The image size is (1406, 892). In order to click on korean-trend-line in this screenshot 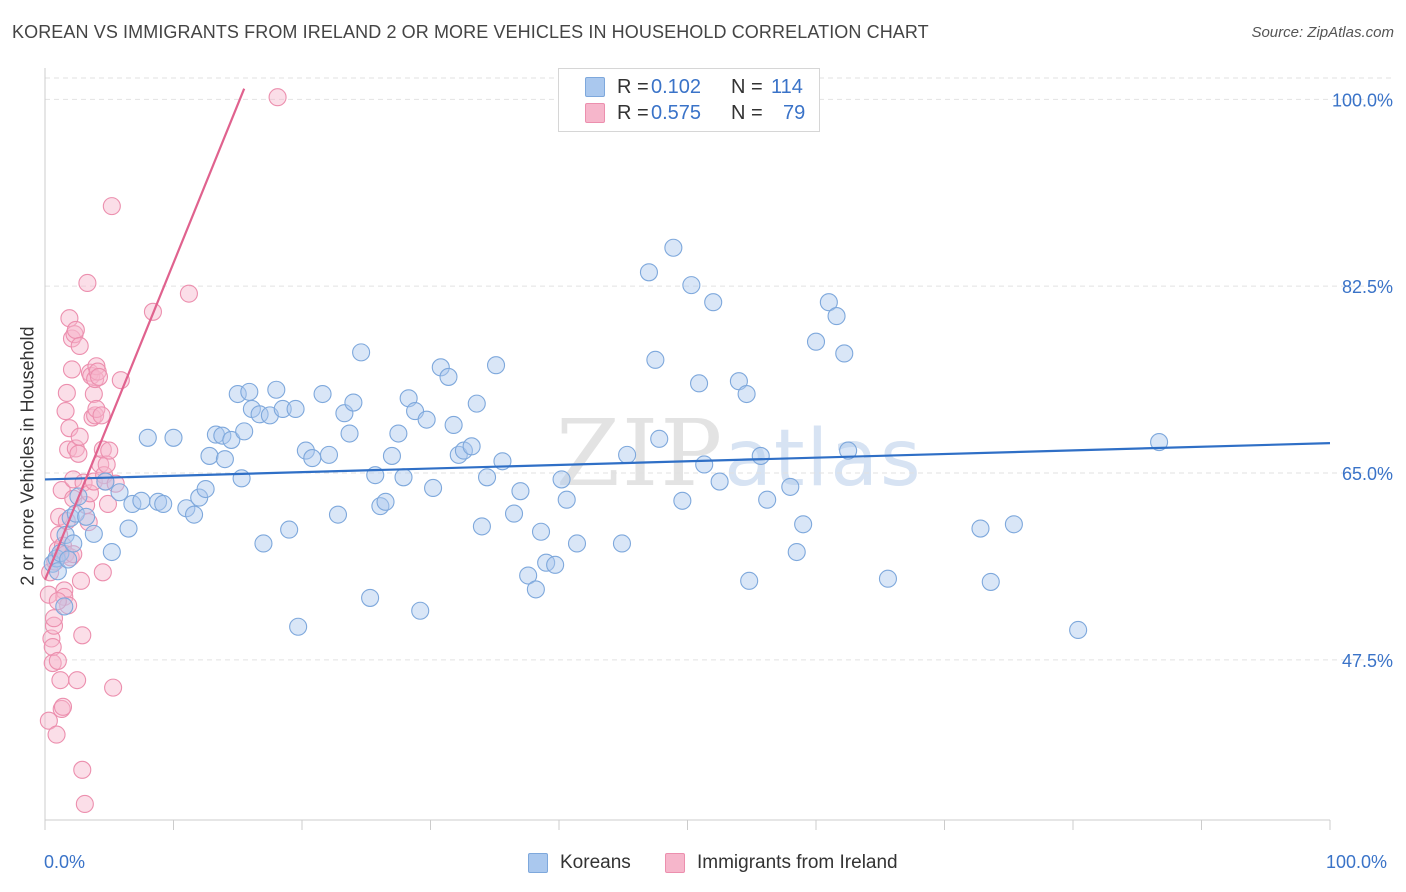, I will do `click(687, 461)`.